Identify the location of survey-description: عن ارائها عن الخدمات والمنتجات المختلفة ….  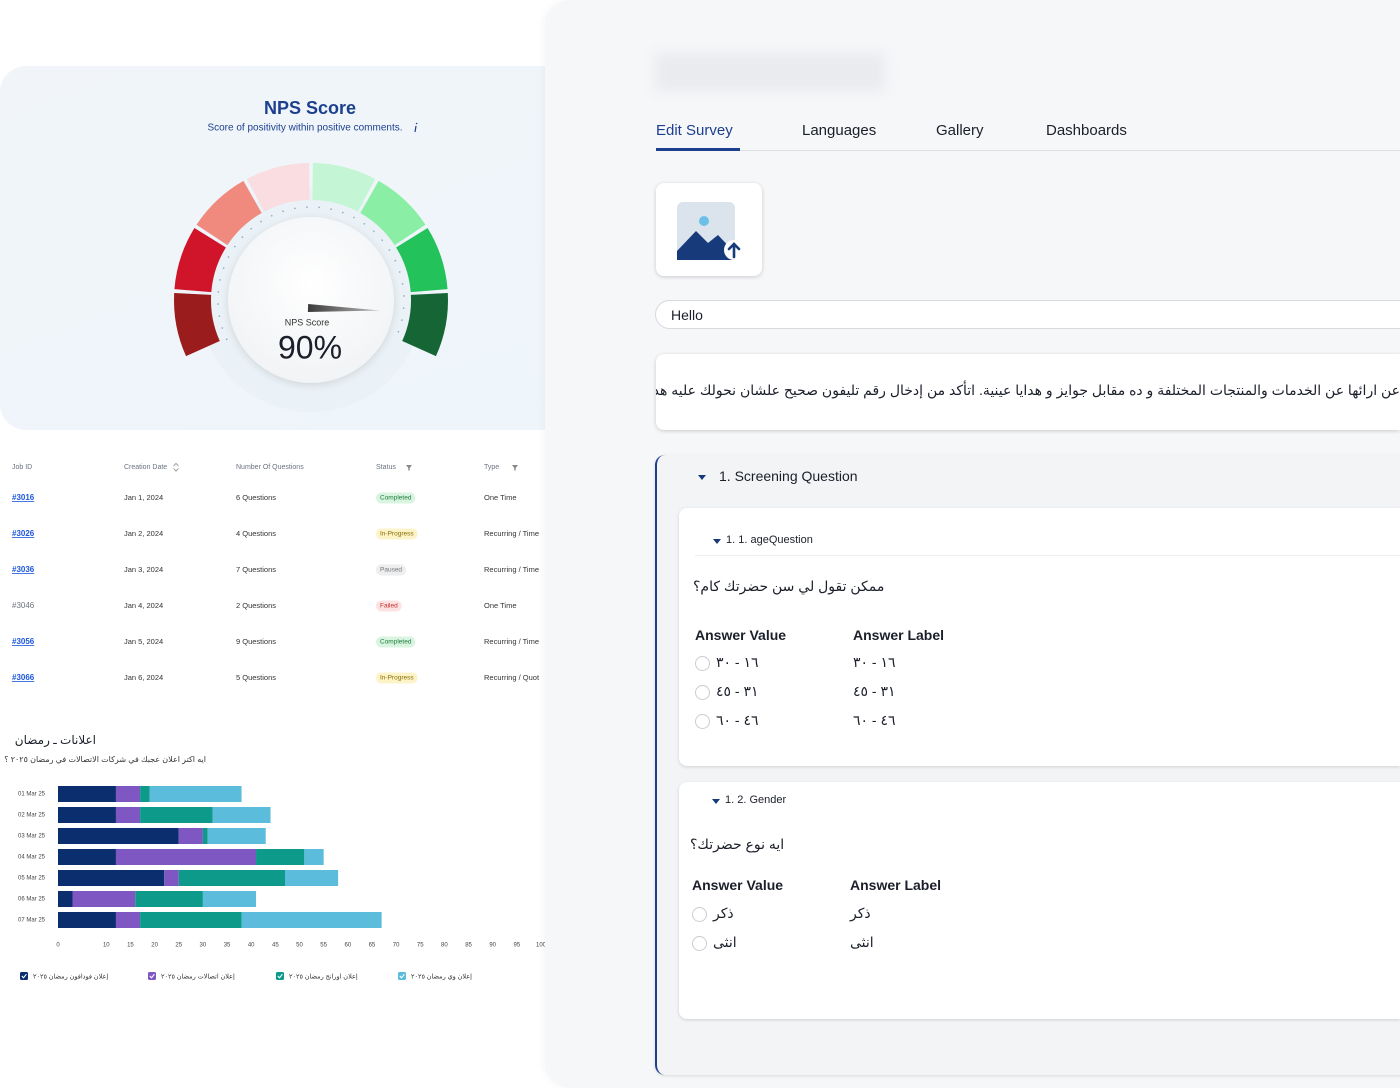
(1028, 392).